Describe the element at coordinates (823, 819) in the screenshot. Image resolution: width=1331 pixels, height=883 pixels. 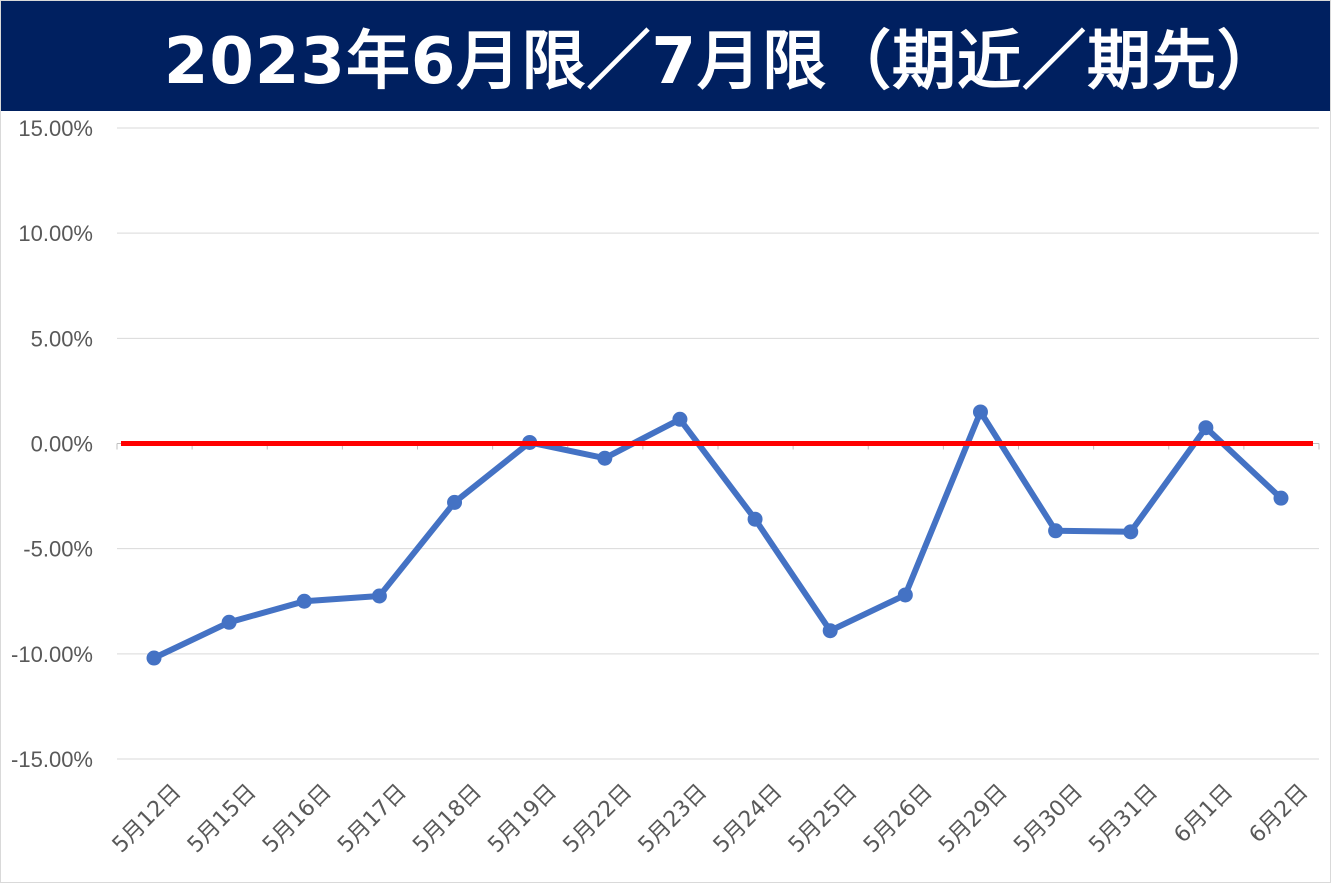
I see `x-tick-label: 5月25日` at that location.